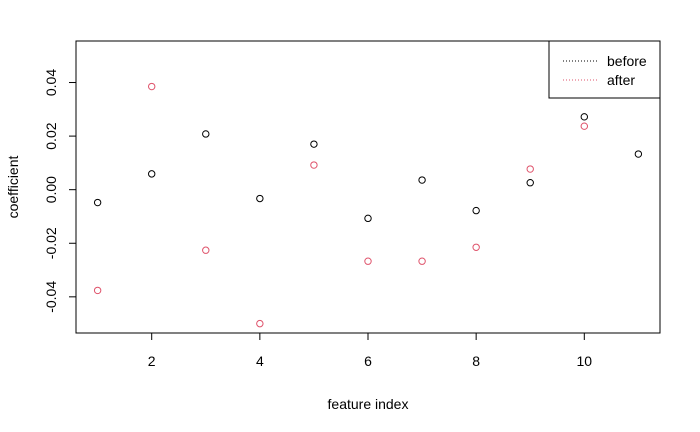 This screenshot has width=700, height=432. I want to click on x-tick-label: 4, so click(260, 361).